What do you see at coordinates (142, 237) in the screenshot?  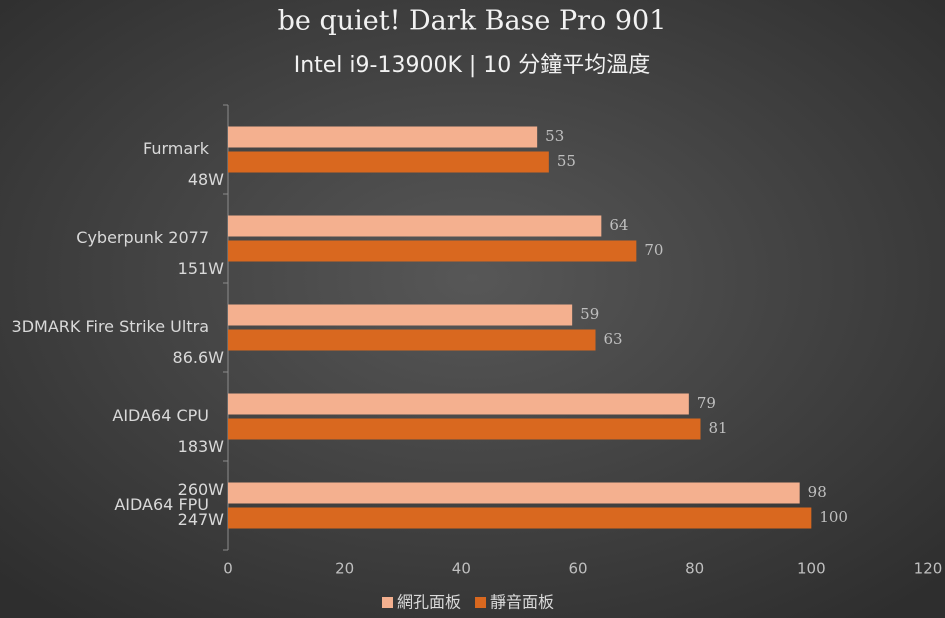 I see `category-label: Cyberpunk 2077` at bounding box center [142, 237].